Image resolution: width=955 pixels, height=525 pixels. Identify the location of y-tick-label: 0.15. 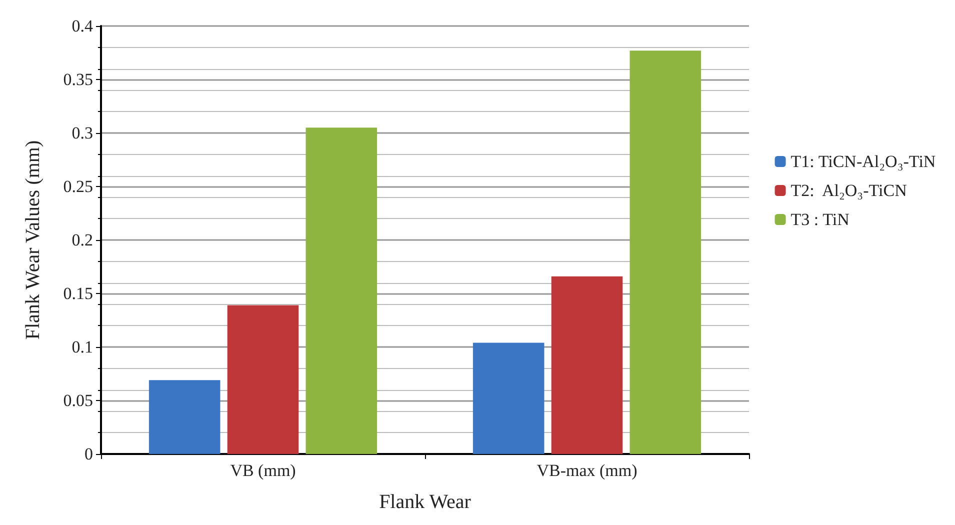
(78, 293).